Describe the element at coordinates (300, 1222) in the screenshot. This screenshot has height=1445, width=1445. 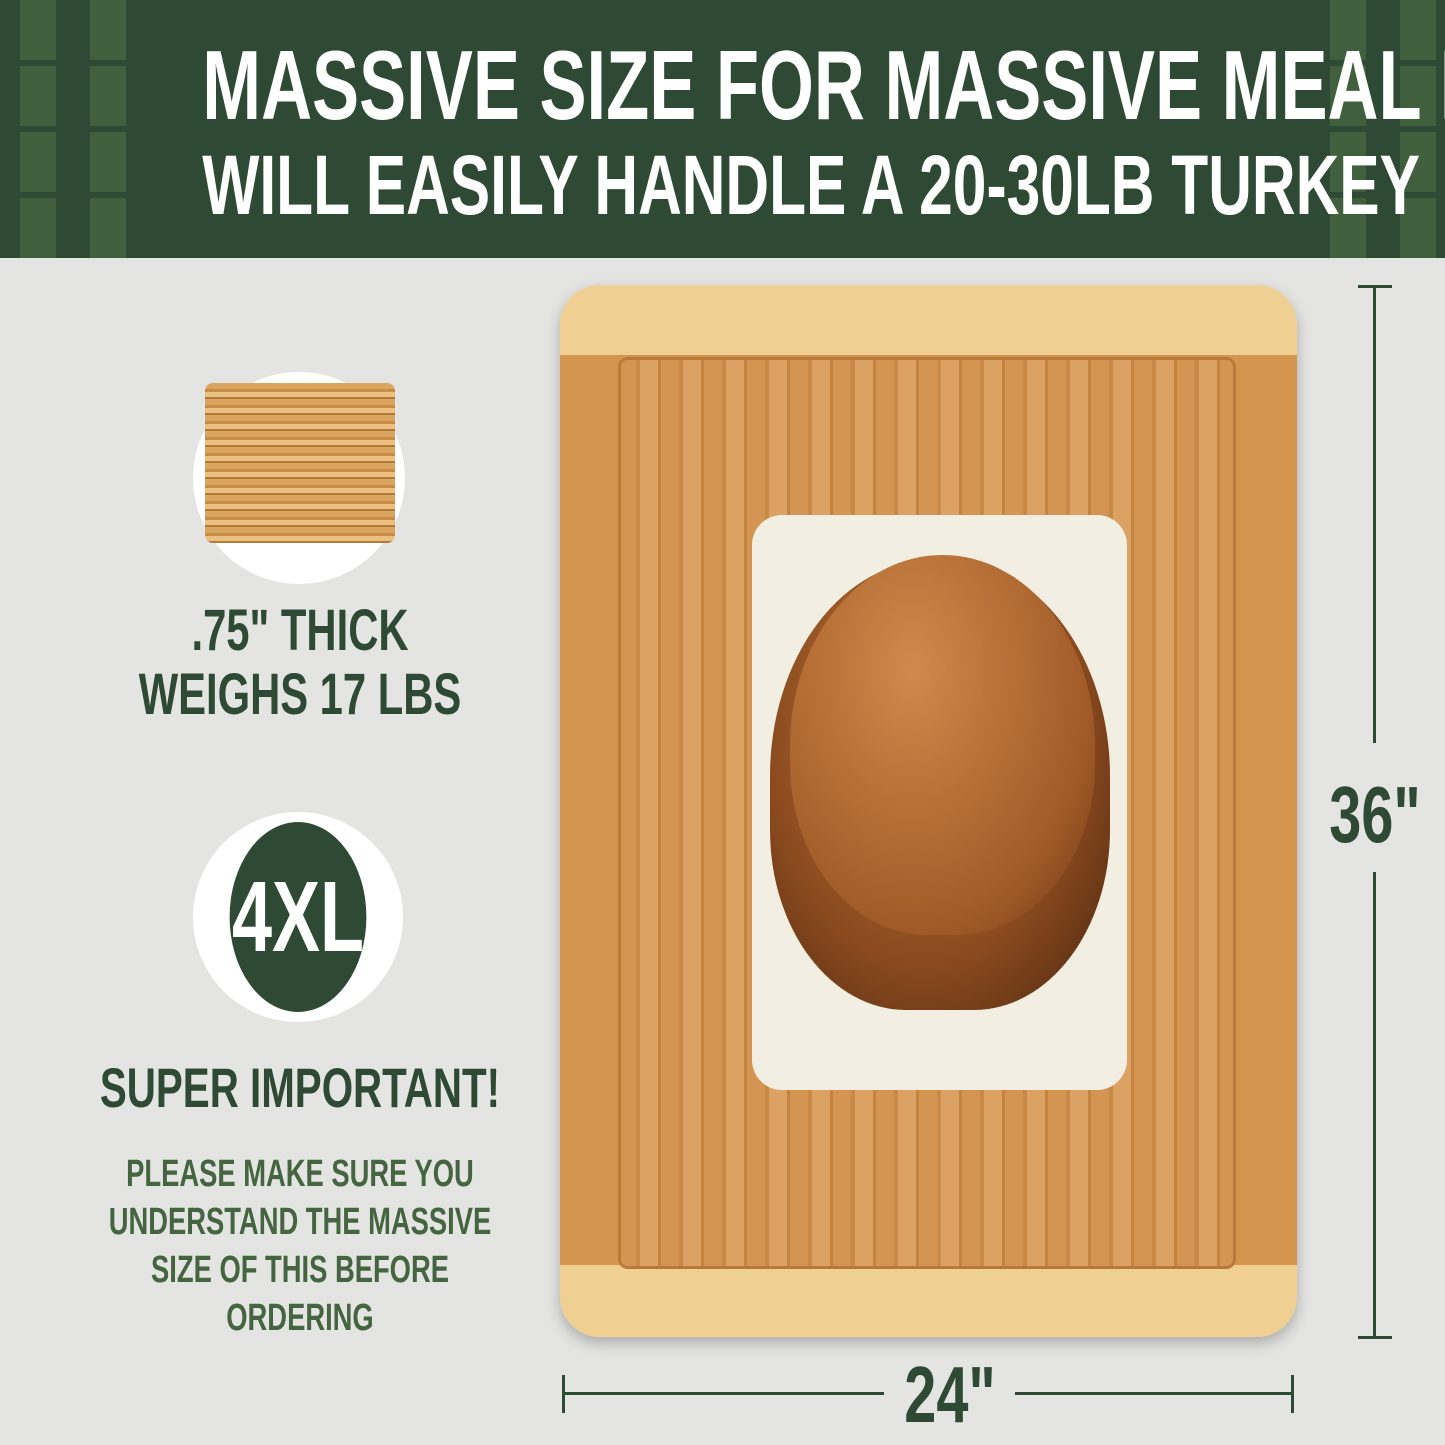
I see `warning-line: UNDERSTAND THE MASSIVE` at that location.